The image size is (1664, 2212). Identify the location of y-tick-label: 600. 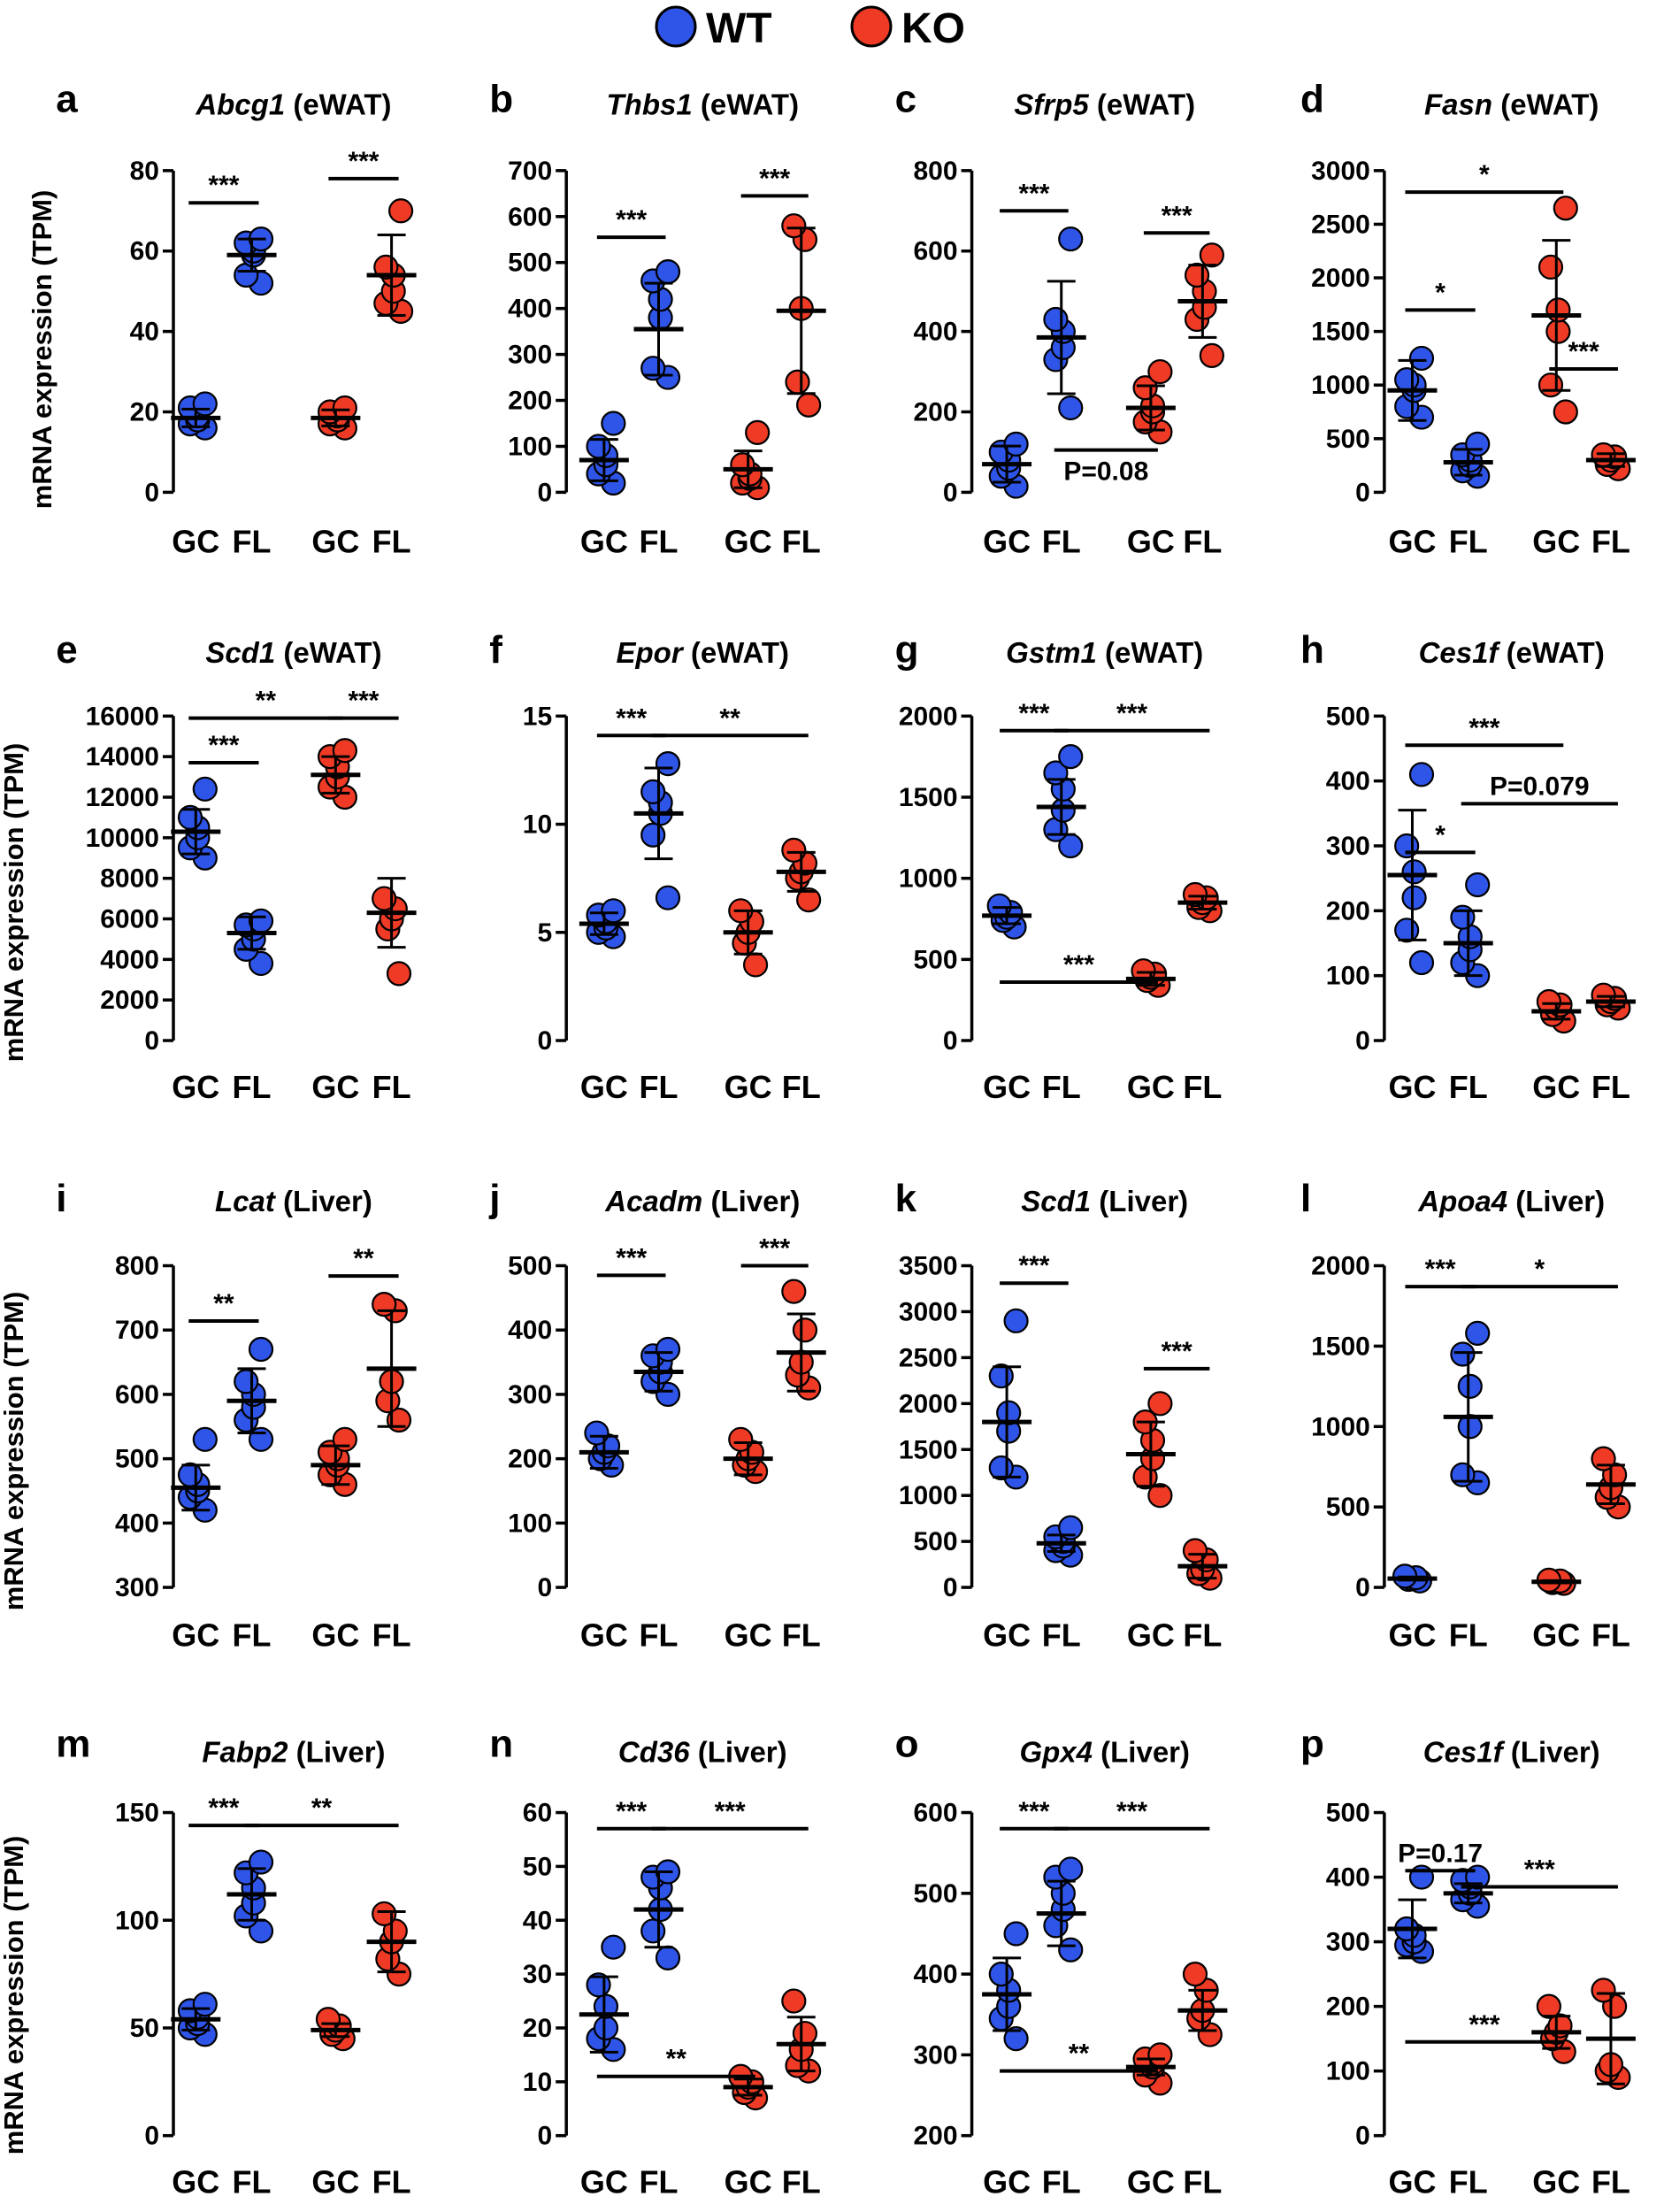
(530, 218).